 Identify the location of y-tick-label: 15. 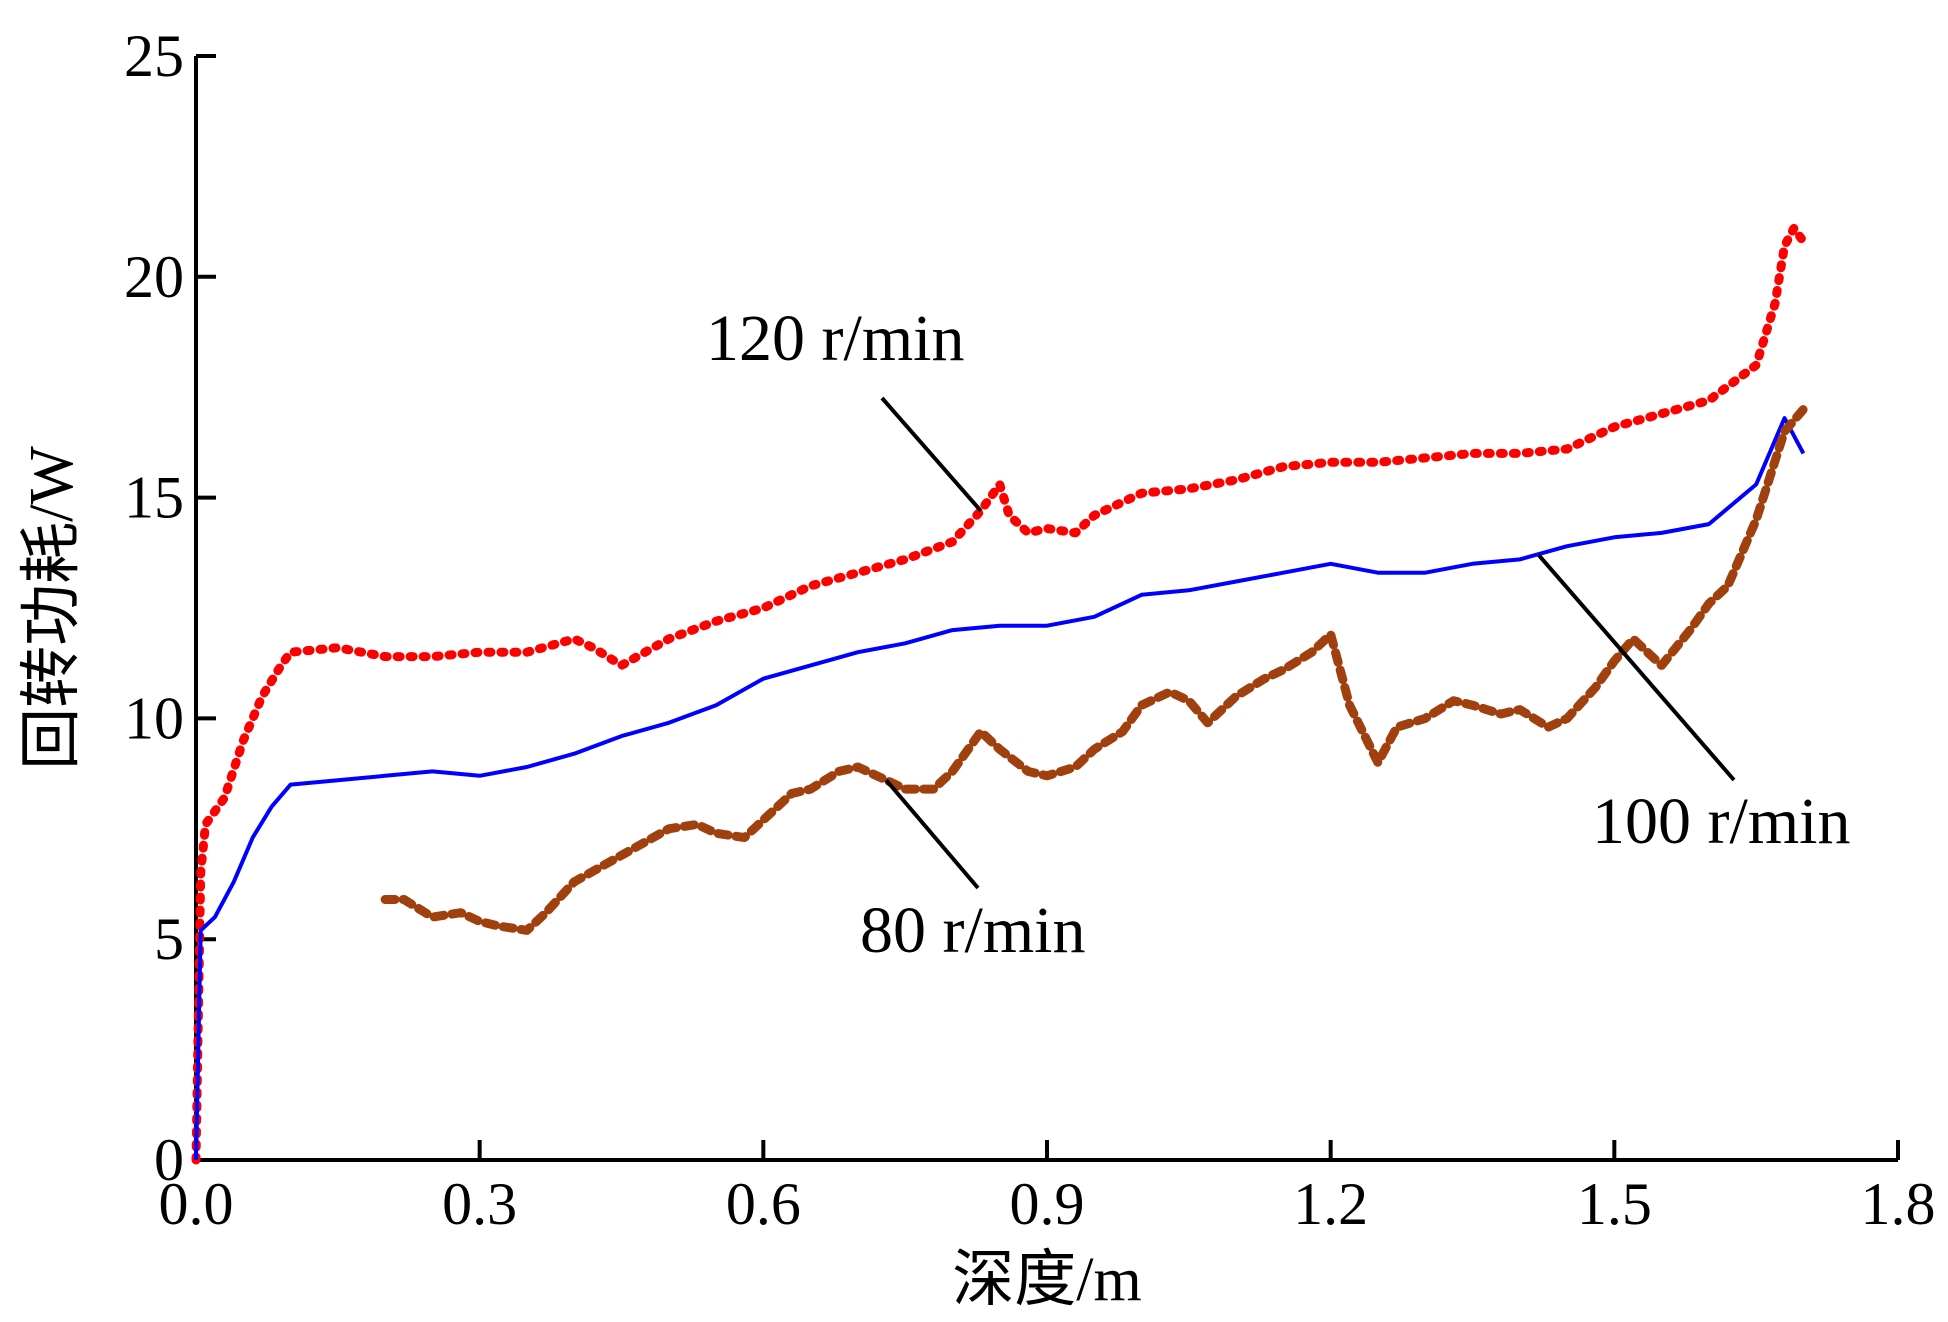
(154, 498).